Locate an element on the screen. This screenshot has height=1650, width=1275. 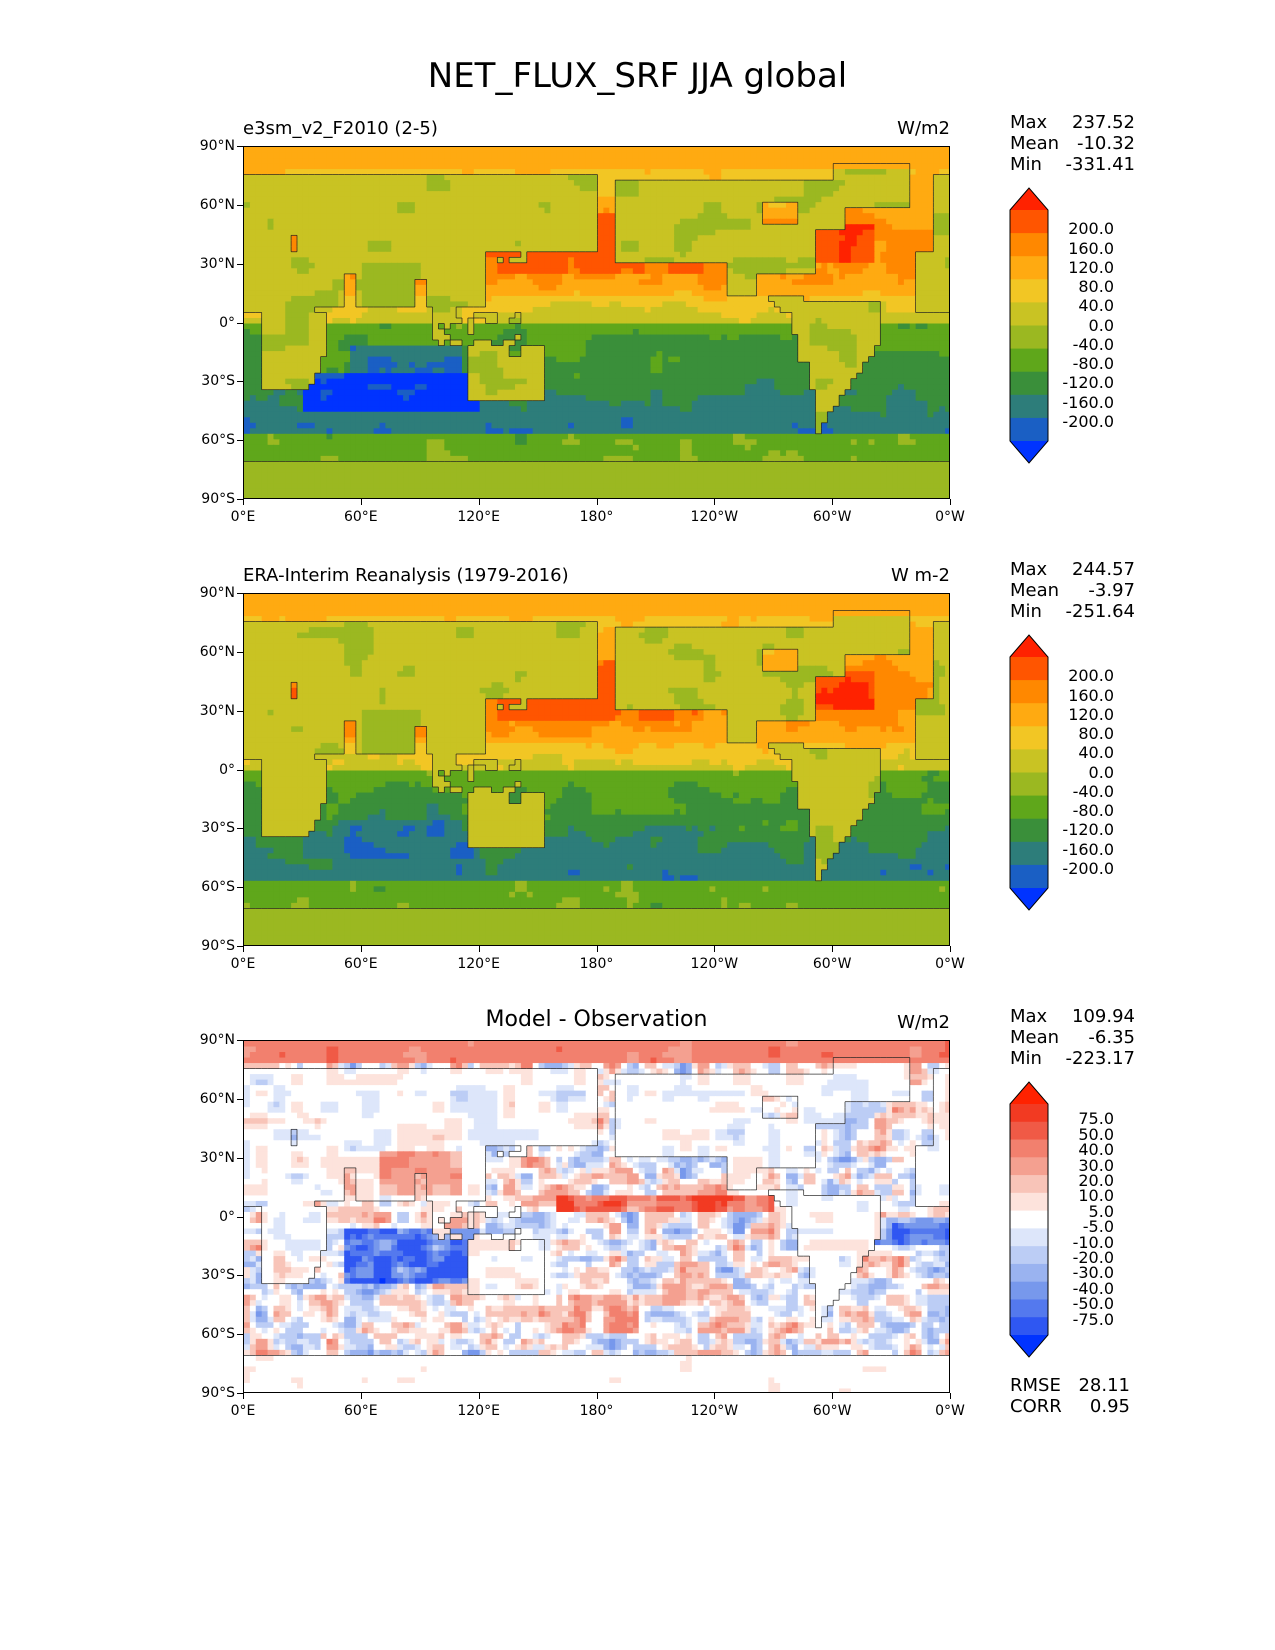
lat-tick-label: 90°N is located at coordinates (209, 593).